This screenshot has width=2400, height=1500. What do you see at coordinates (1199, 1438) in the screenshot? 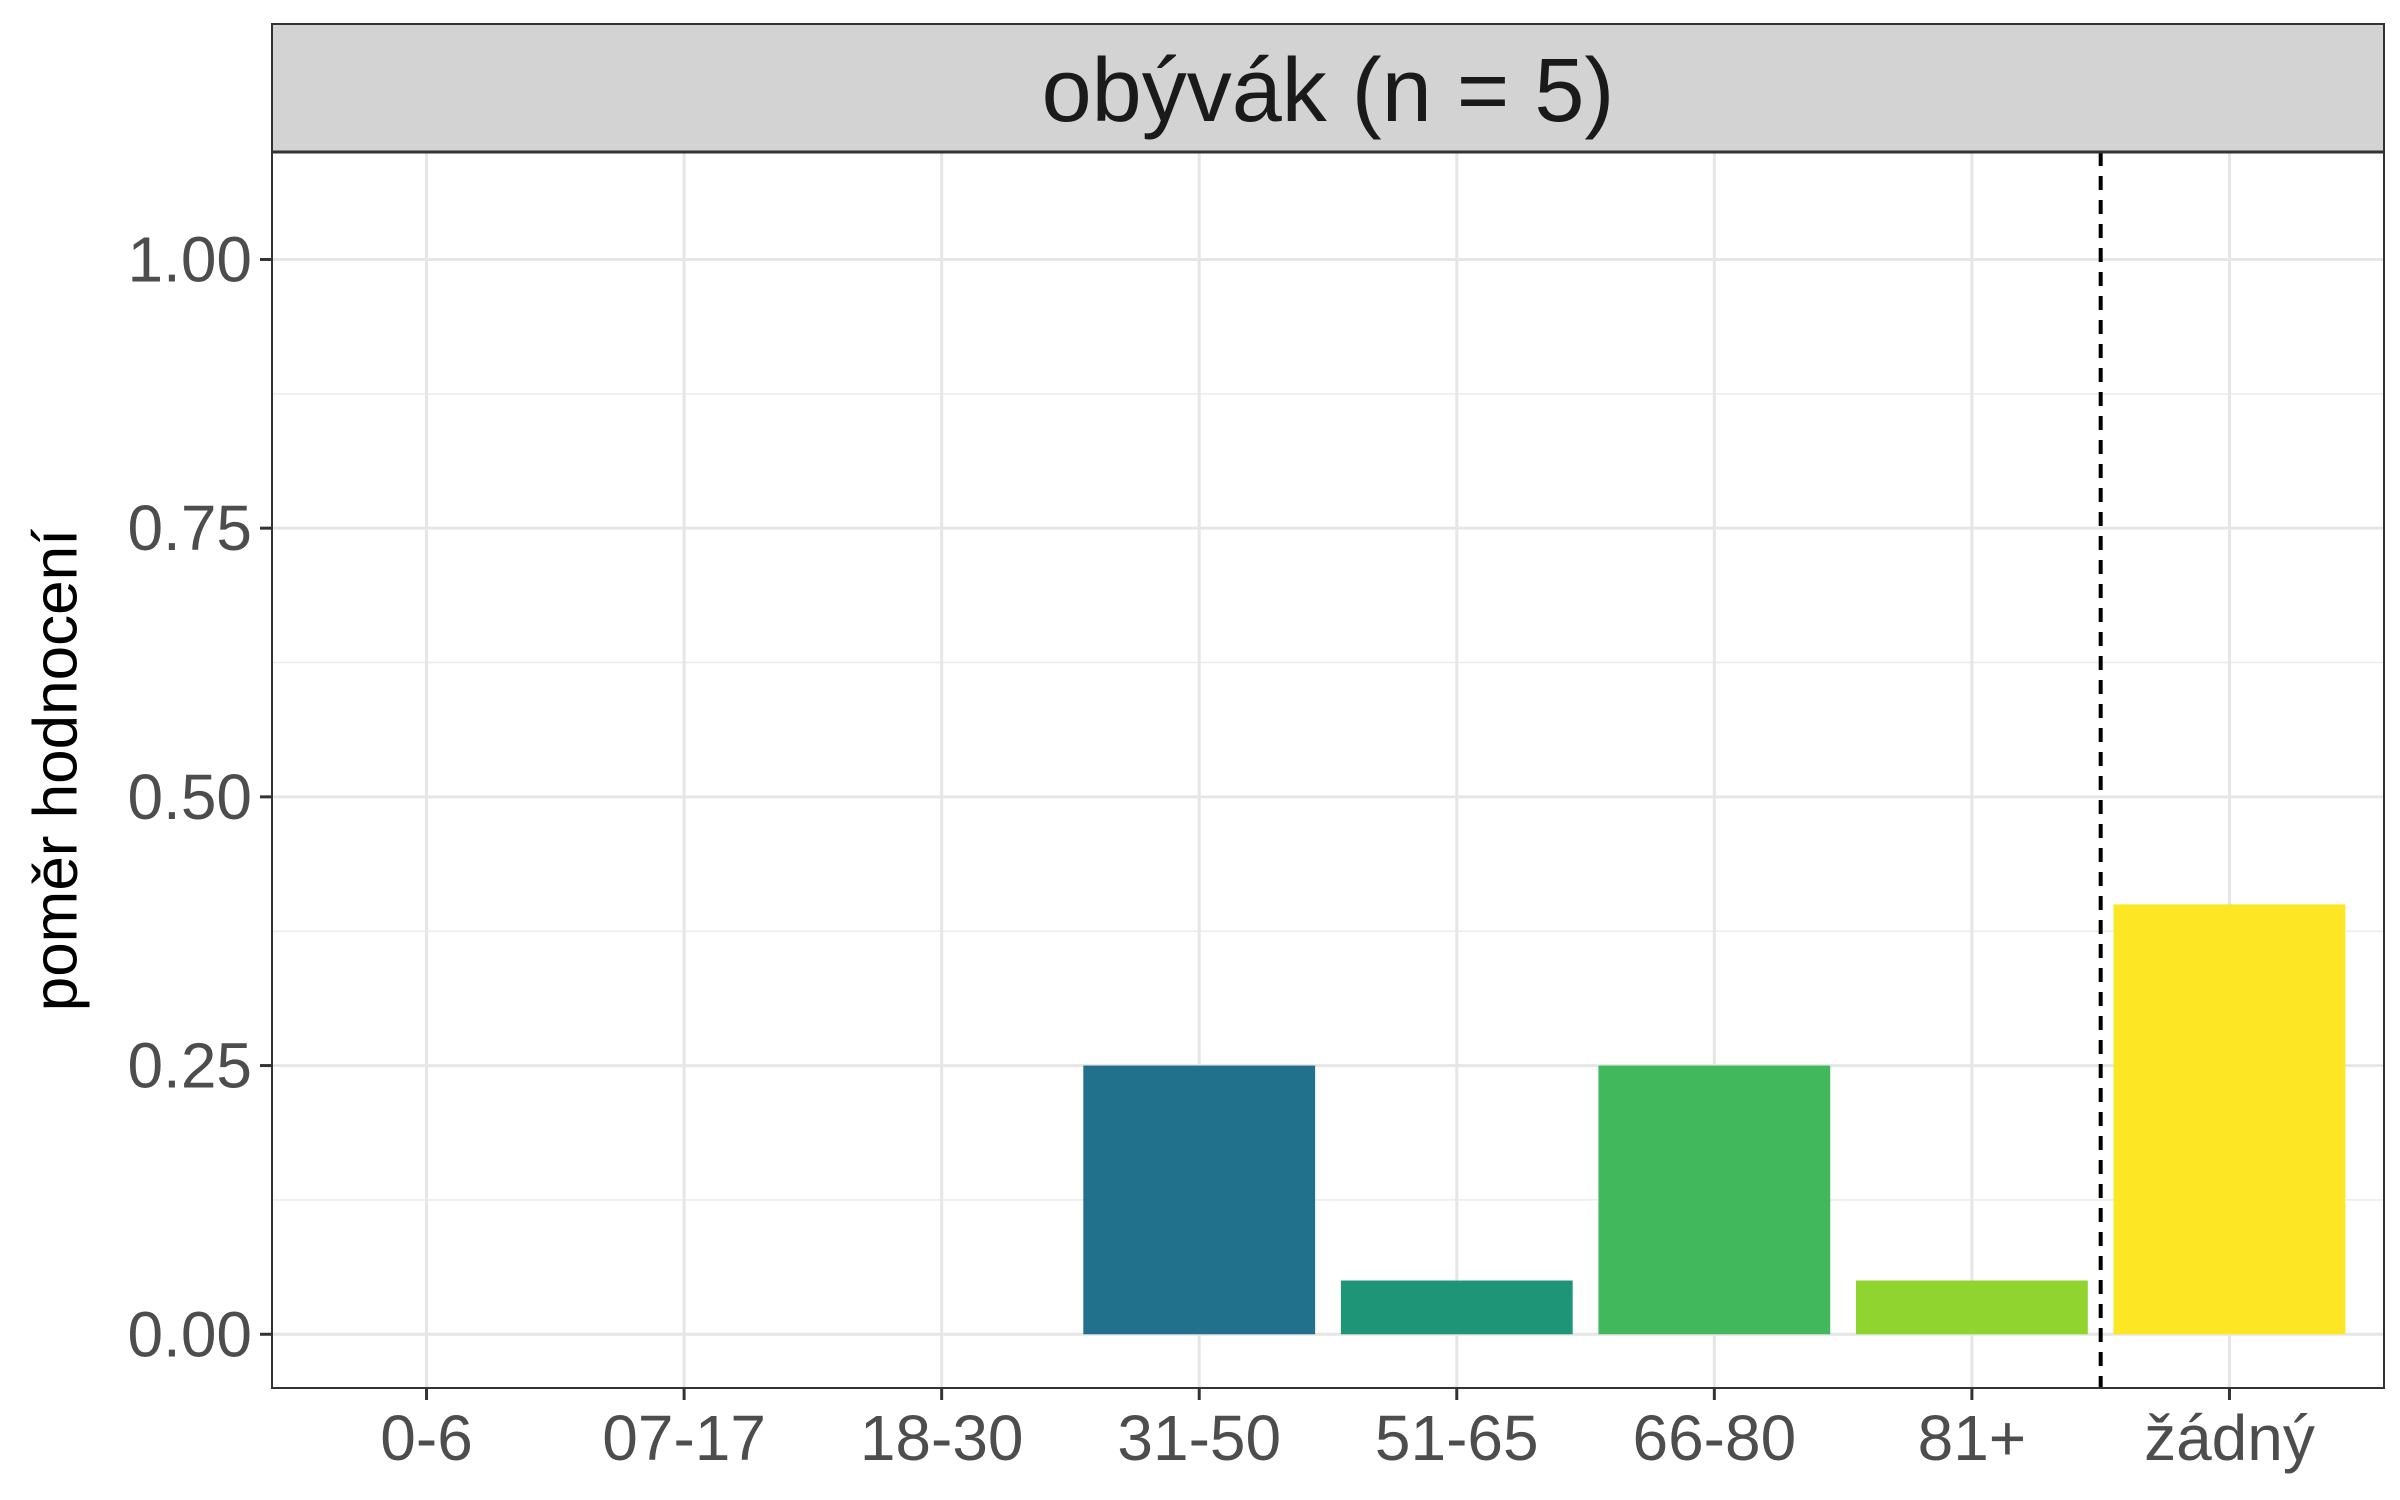
I see `x-tick-label: 31-50` at bounding box center [1199, 1438].